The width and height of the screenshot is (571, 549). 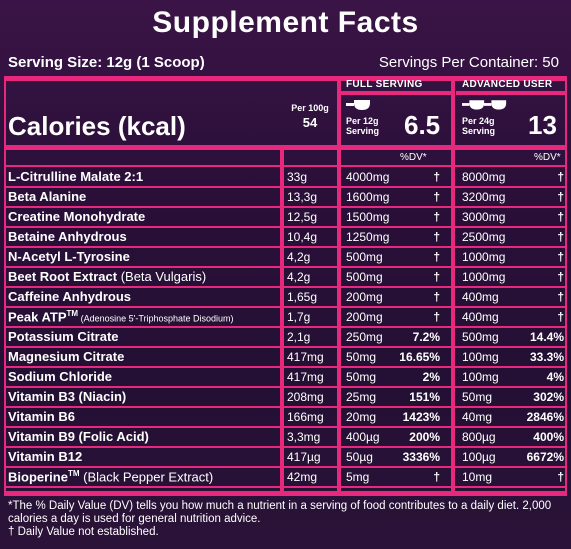 I want to click on per-100g-amount: 4,2g, so click(x=299, y=277).